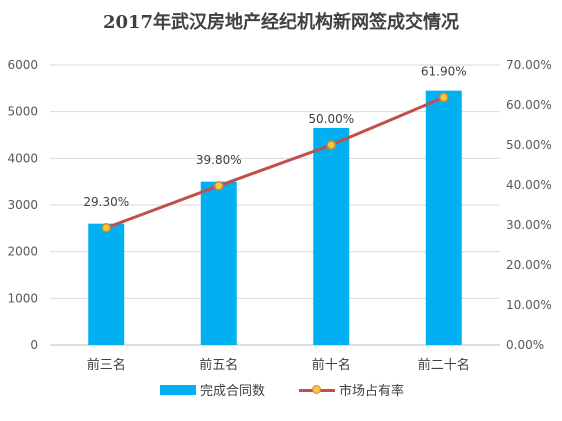 The image size is (562, 421). Describe the element at coordinates (372, 391) in the screenshot. I see `legend-line-label: 市场占有率` at that location.